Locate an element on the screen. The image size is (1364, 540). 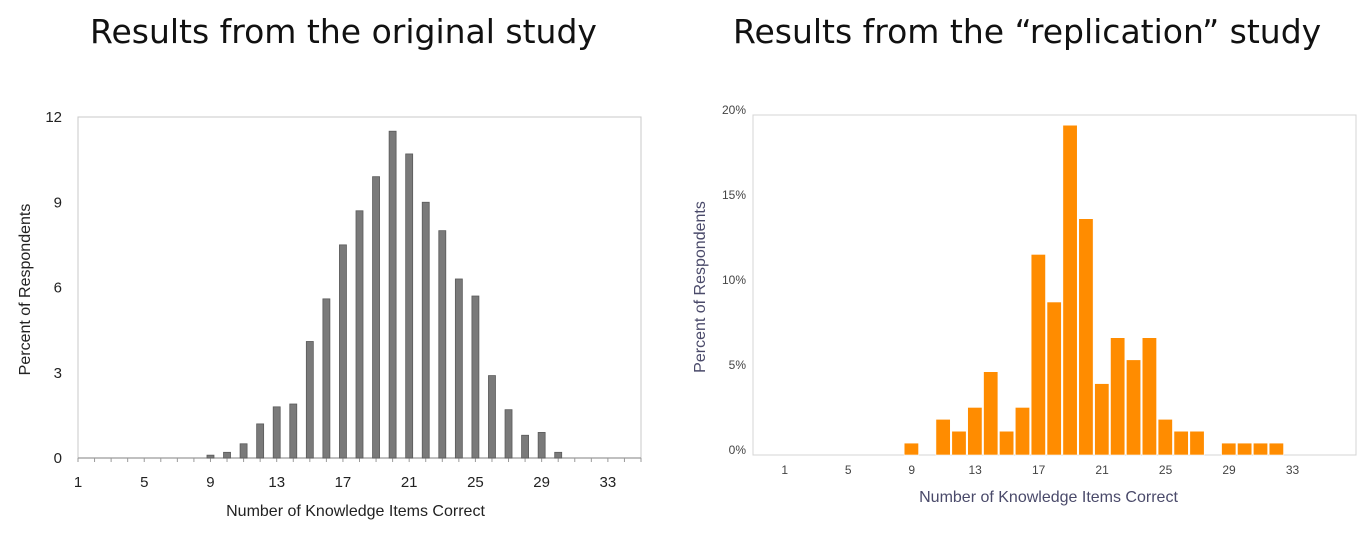
y-tick-label: 15% is located at coordinates (734, 195).